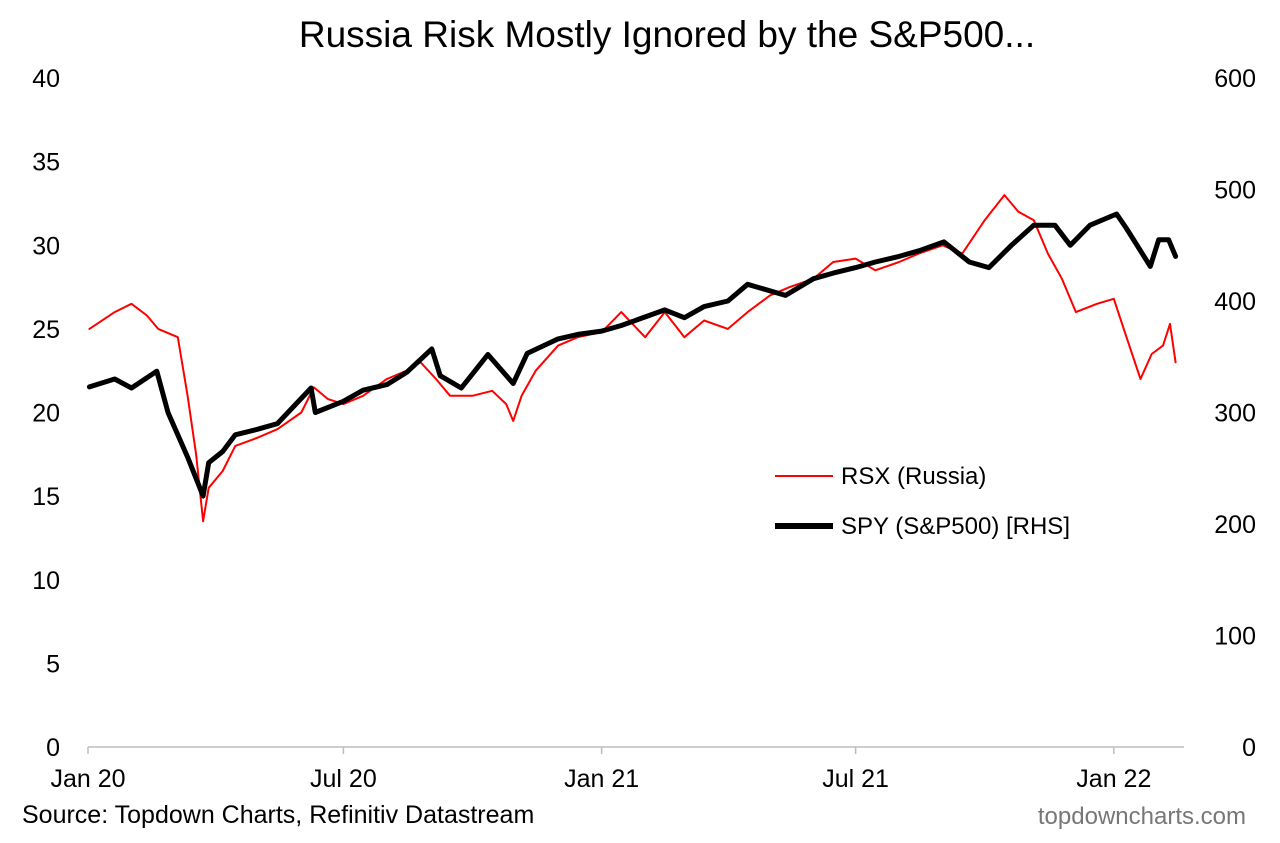  What do you see at coordinates (46, 330) in the screenshot?
I see `left-axis-tick-label: 25` at bounding box center [46, 330].